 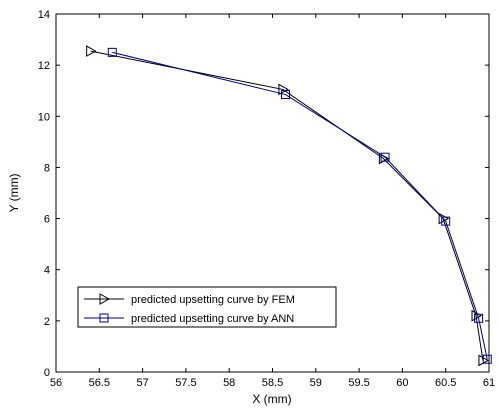 I want to click on x-axis-label: X (mm), so click(x=271, y=399).